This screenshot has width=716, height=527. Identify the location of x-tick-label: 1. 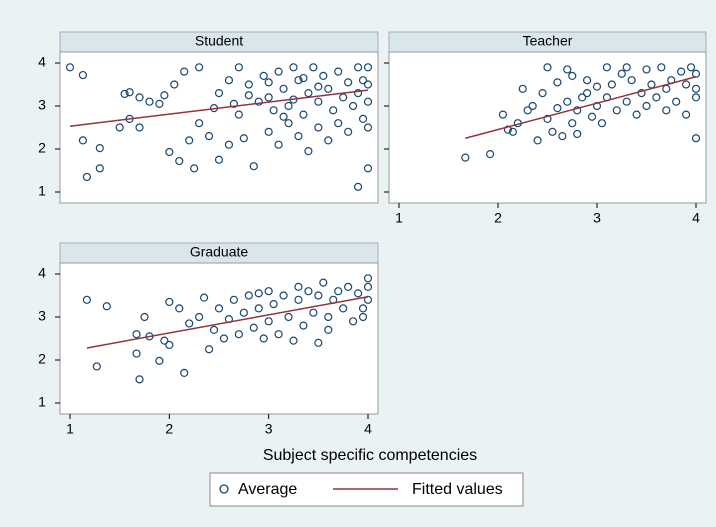
(70, 429).